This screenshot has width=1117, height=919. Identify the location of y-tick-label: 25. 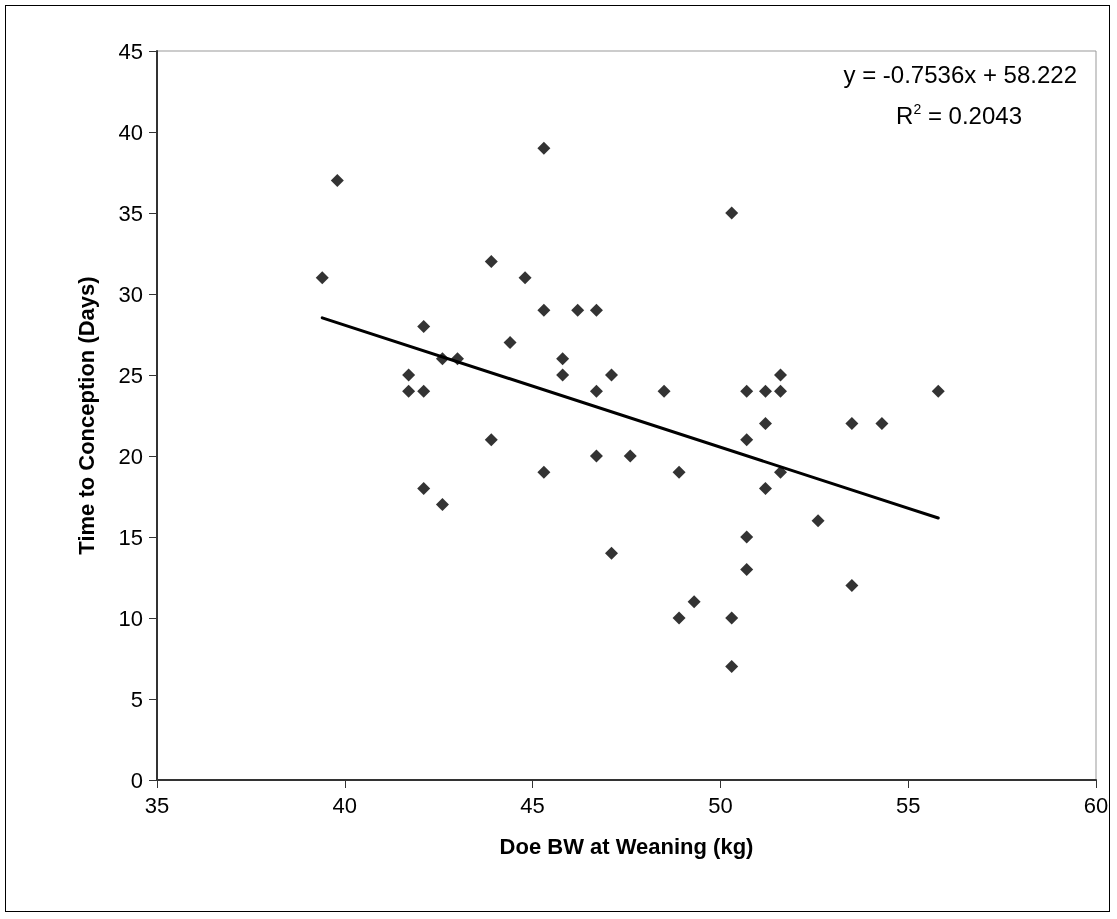
(130, 375).